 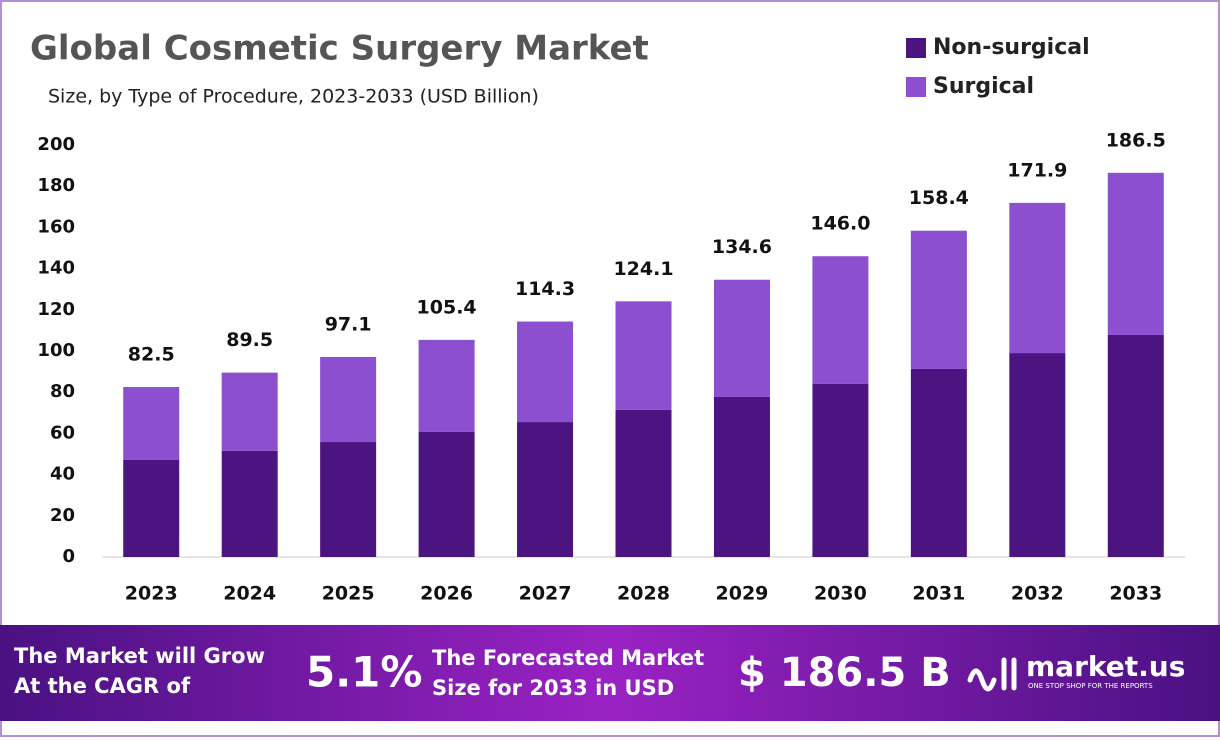 What do you see at coordinates (56, 226) in the screenshot?
I see `y-tick-label: 160` at bounding box center [56, 226].